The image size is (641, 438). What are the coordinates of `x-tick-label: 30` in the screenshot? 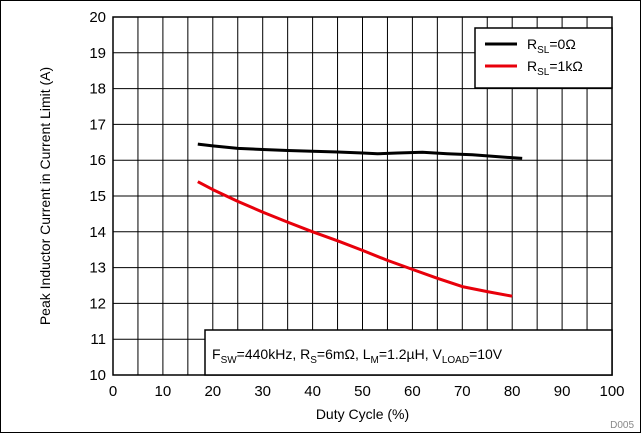 It's located at (262, 391).